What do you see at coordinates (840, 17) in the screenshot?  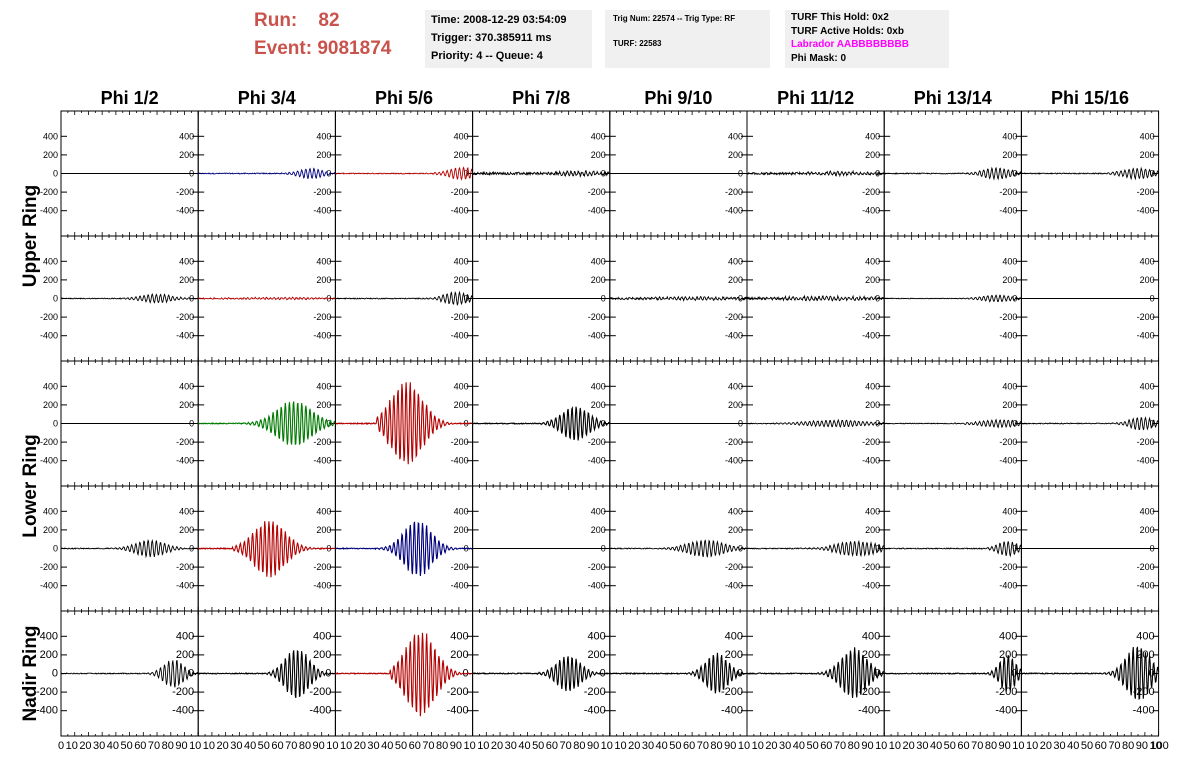 I see `turf-hold-line: TURF This Hold: 0x2` at bounding box center [840, 17].